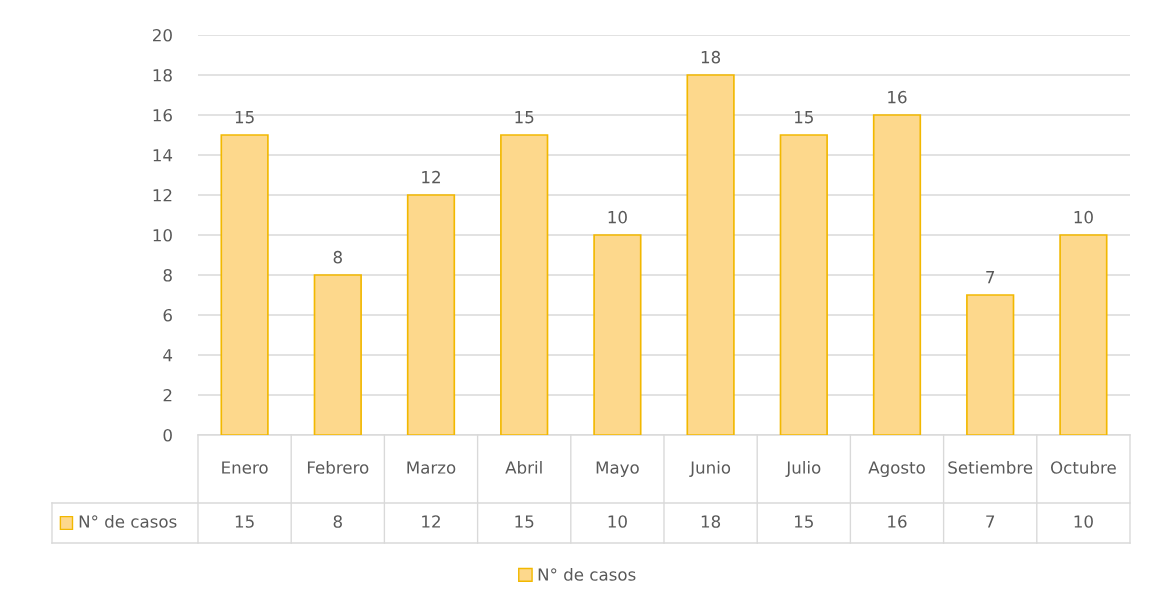  I want to click on y-tick-label: 16, so click(162, 115).